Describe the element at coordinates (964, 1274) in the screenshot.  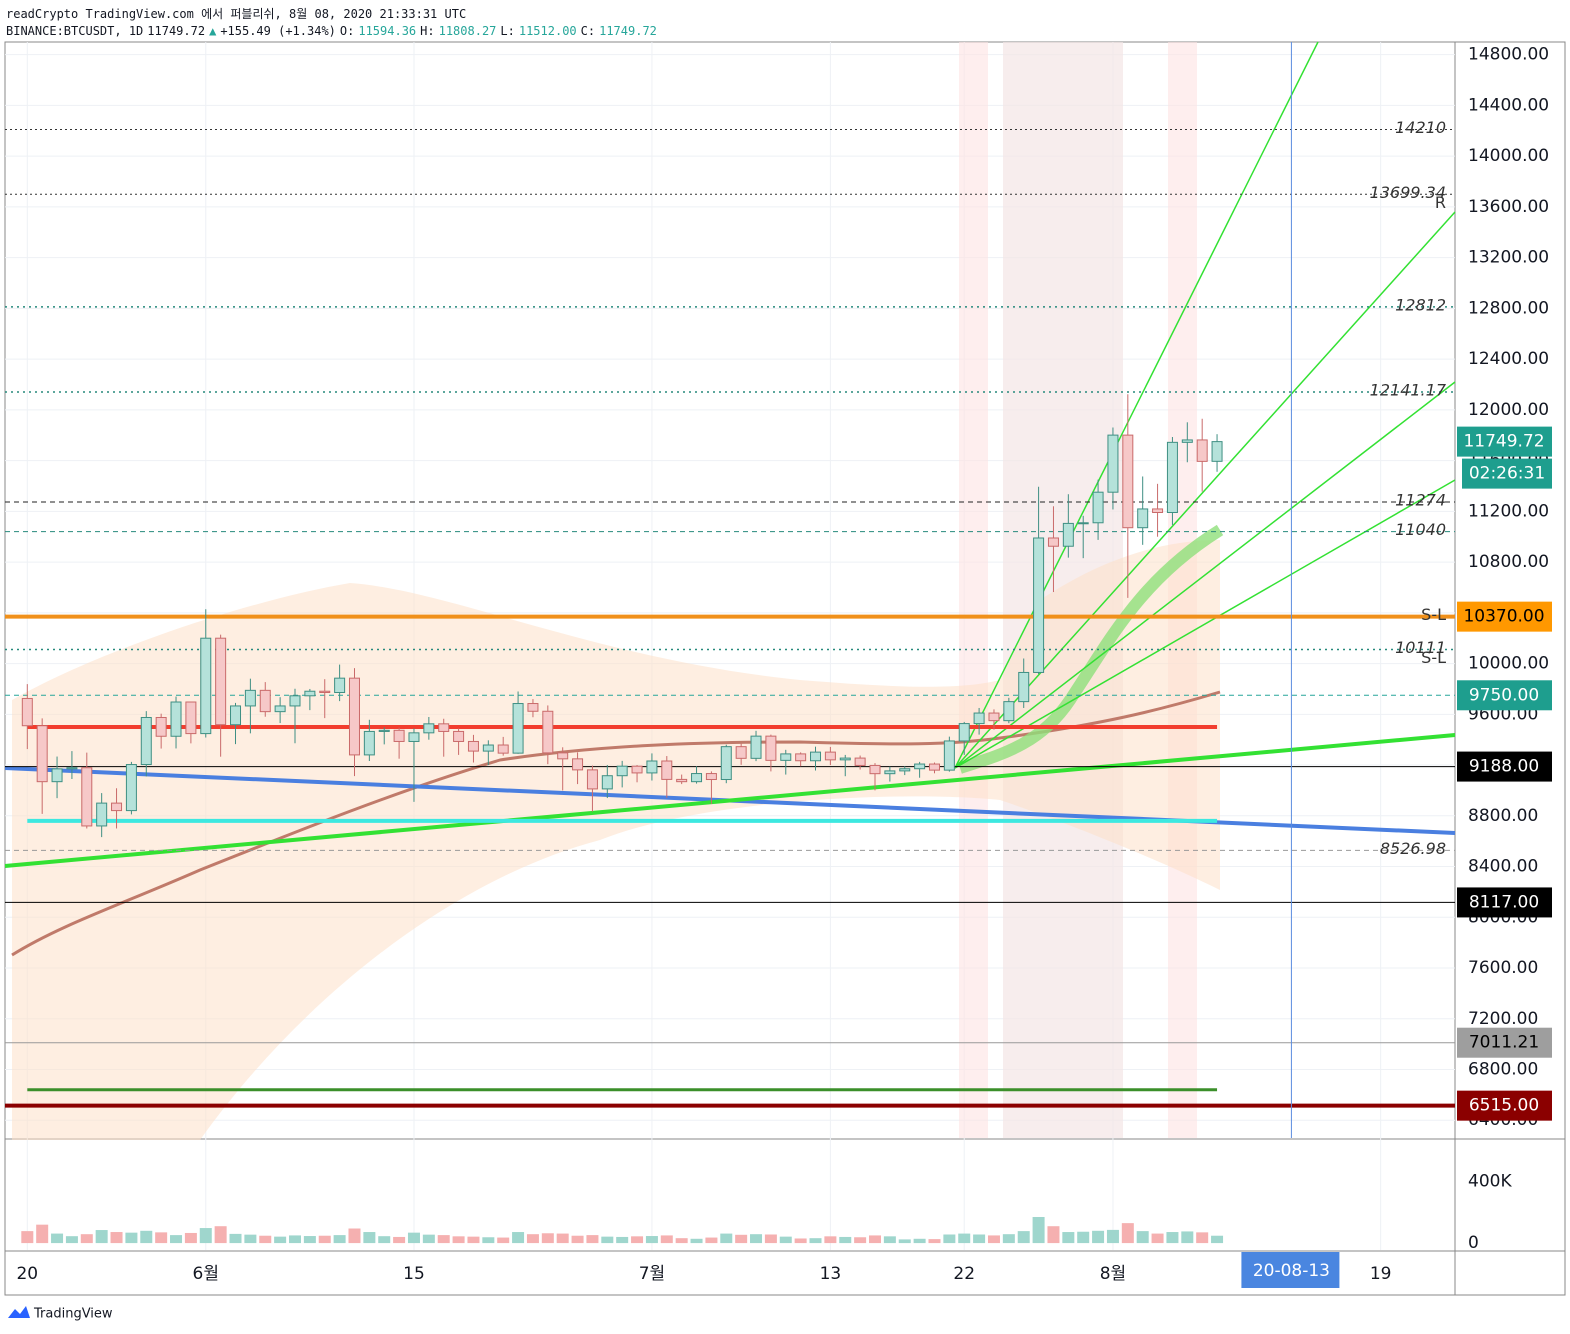
I see `x-tick-label: 22` at that location.